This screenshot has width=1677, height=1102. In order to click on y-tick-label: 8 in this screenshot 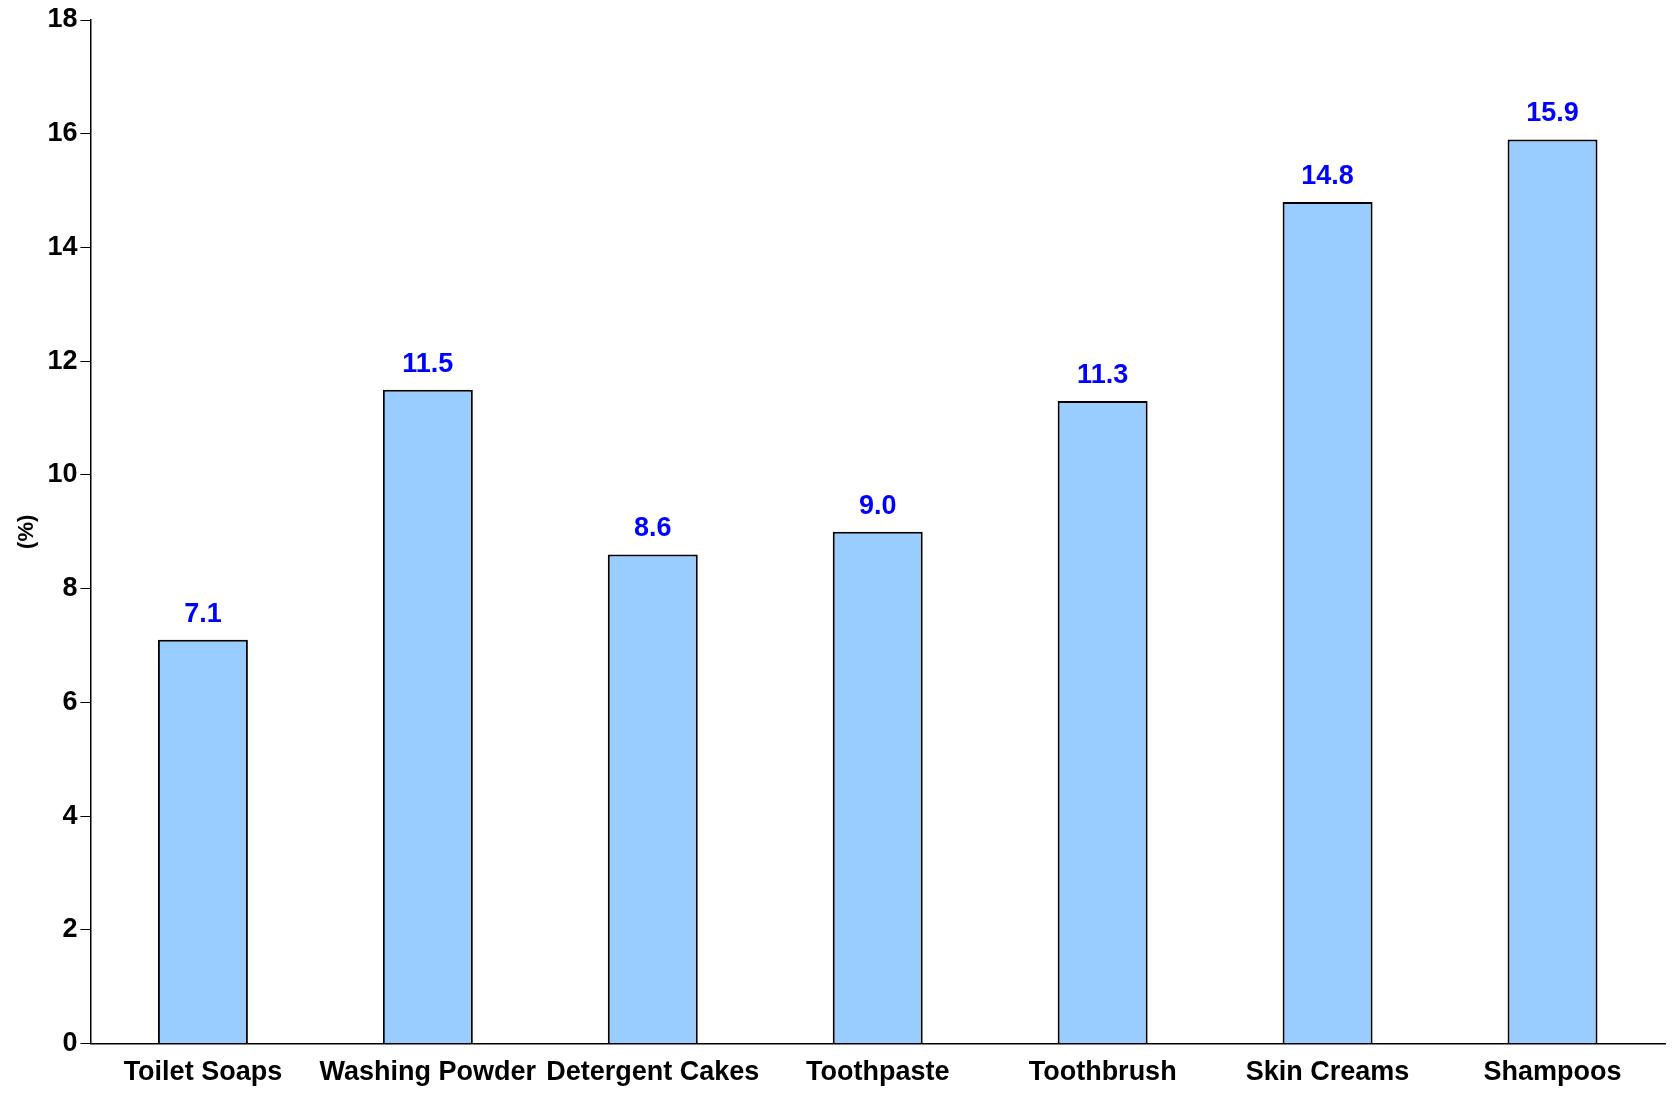, I will do `click(70, 587)`.